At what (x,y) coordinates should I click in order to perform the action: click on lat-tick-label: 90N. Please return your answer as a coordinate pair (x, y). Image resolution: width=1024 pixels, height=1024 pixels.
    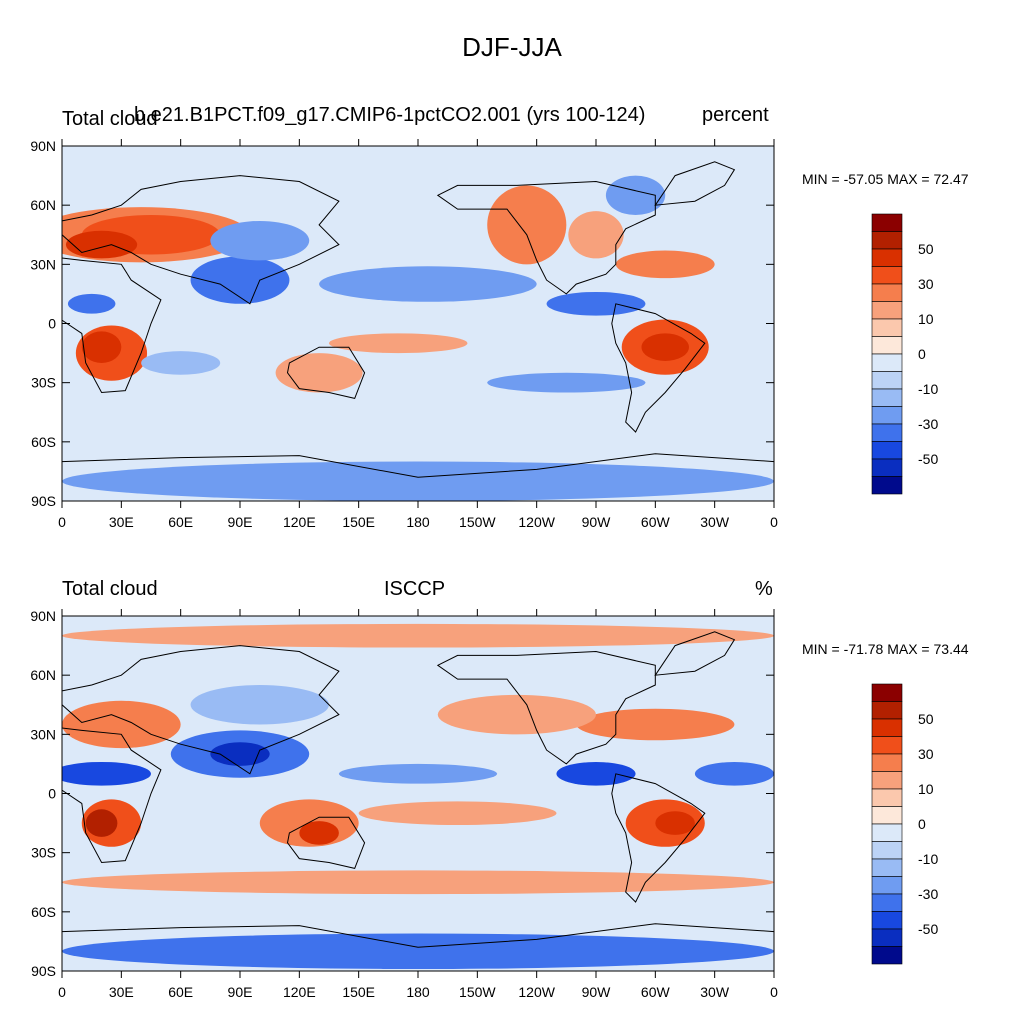
    Looking at the image, I should click on (43, 146).